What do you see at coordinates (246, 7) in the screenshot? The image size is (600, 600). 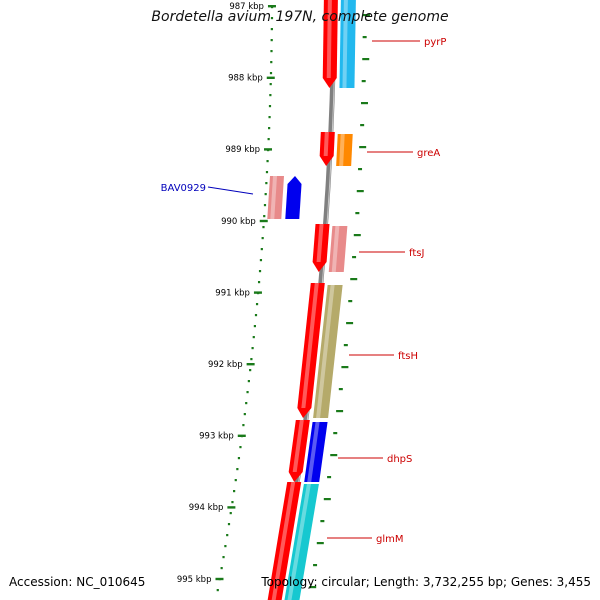 I see `scale-label: 987 kbp` at bounding box center [246, 7].